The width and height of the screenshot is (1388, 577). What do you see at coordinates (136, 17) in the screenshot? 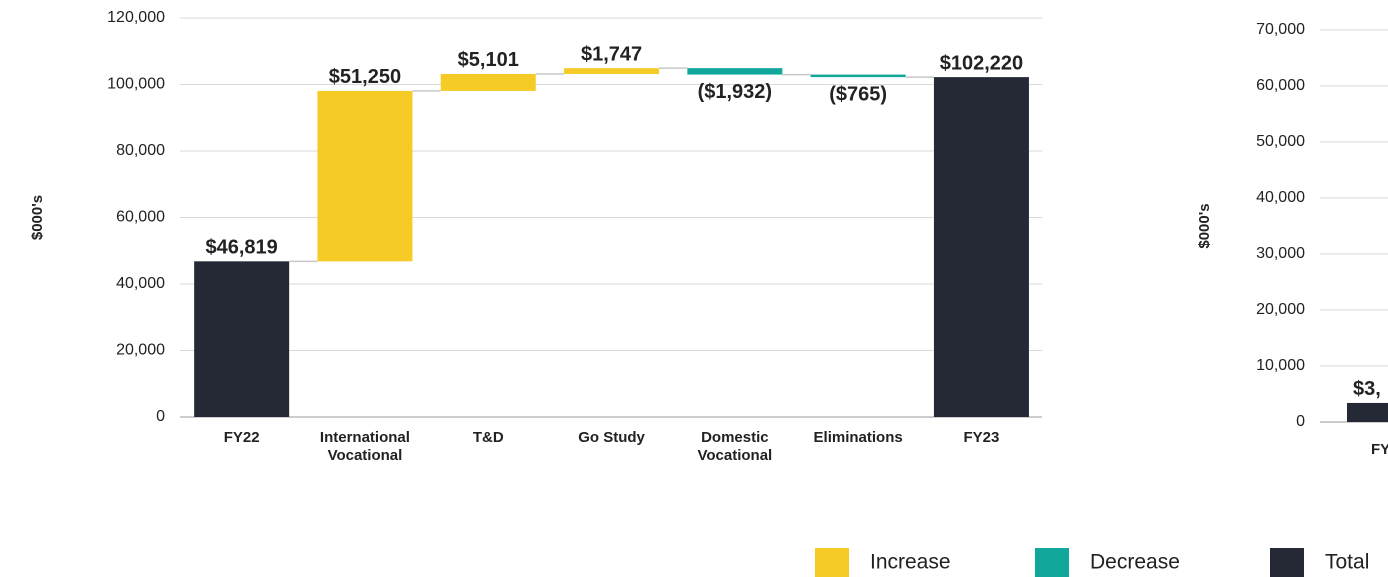
I see `y-tick-label: 120,000` at bounding box center [136, 17].